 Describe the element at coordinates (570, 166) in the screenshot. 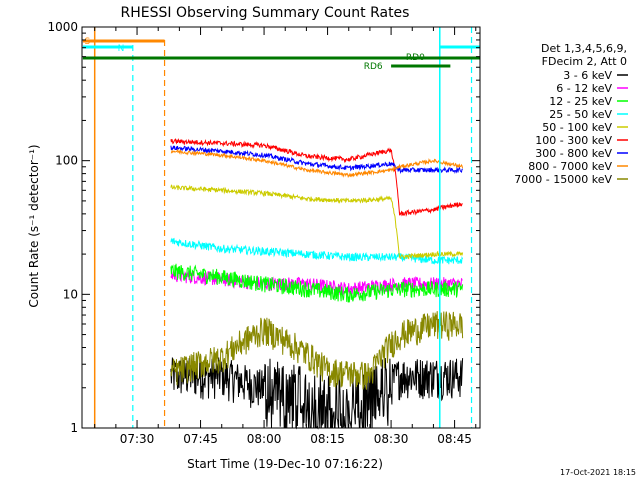

I see `legend-entry-label: 800 - 7000 keV` at that location.